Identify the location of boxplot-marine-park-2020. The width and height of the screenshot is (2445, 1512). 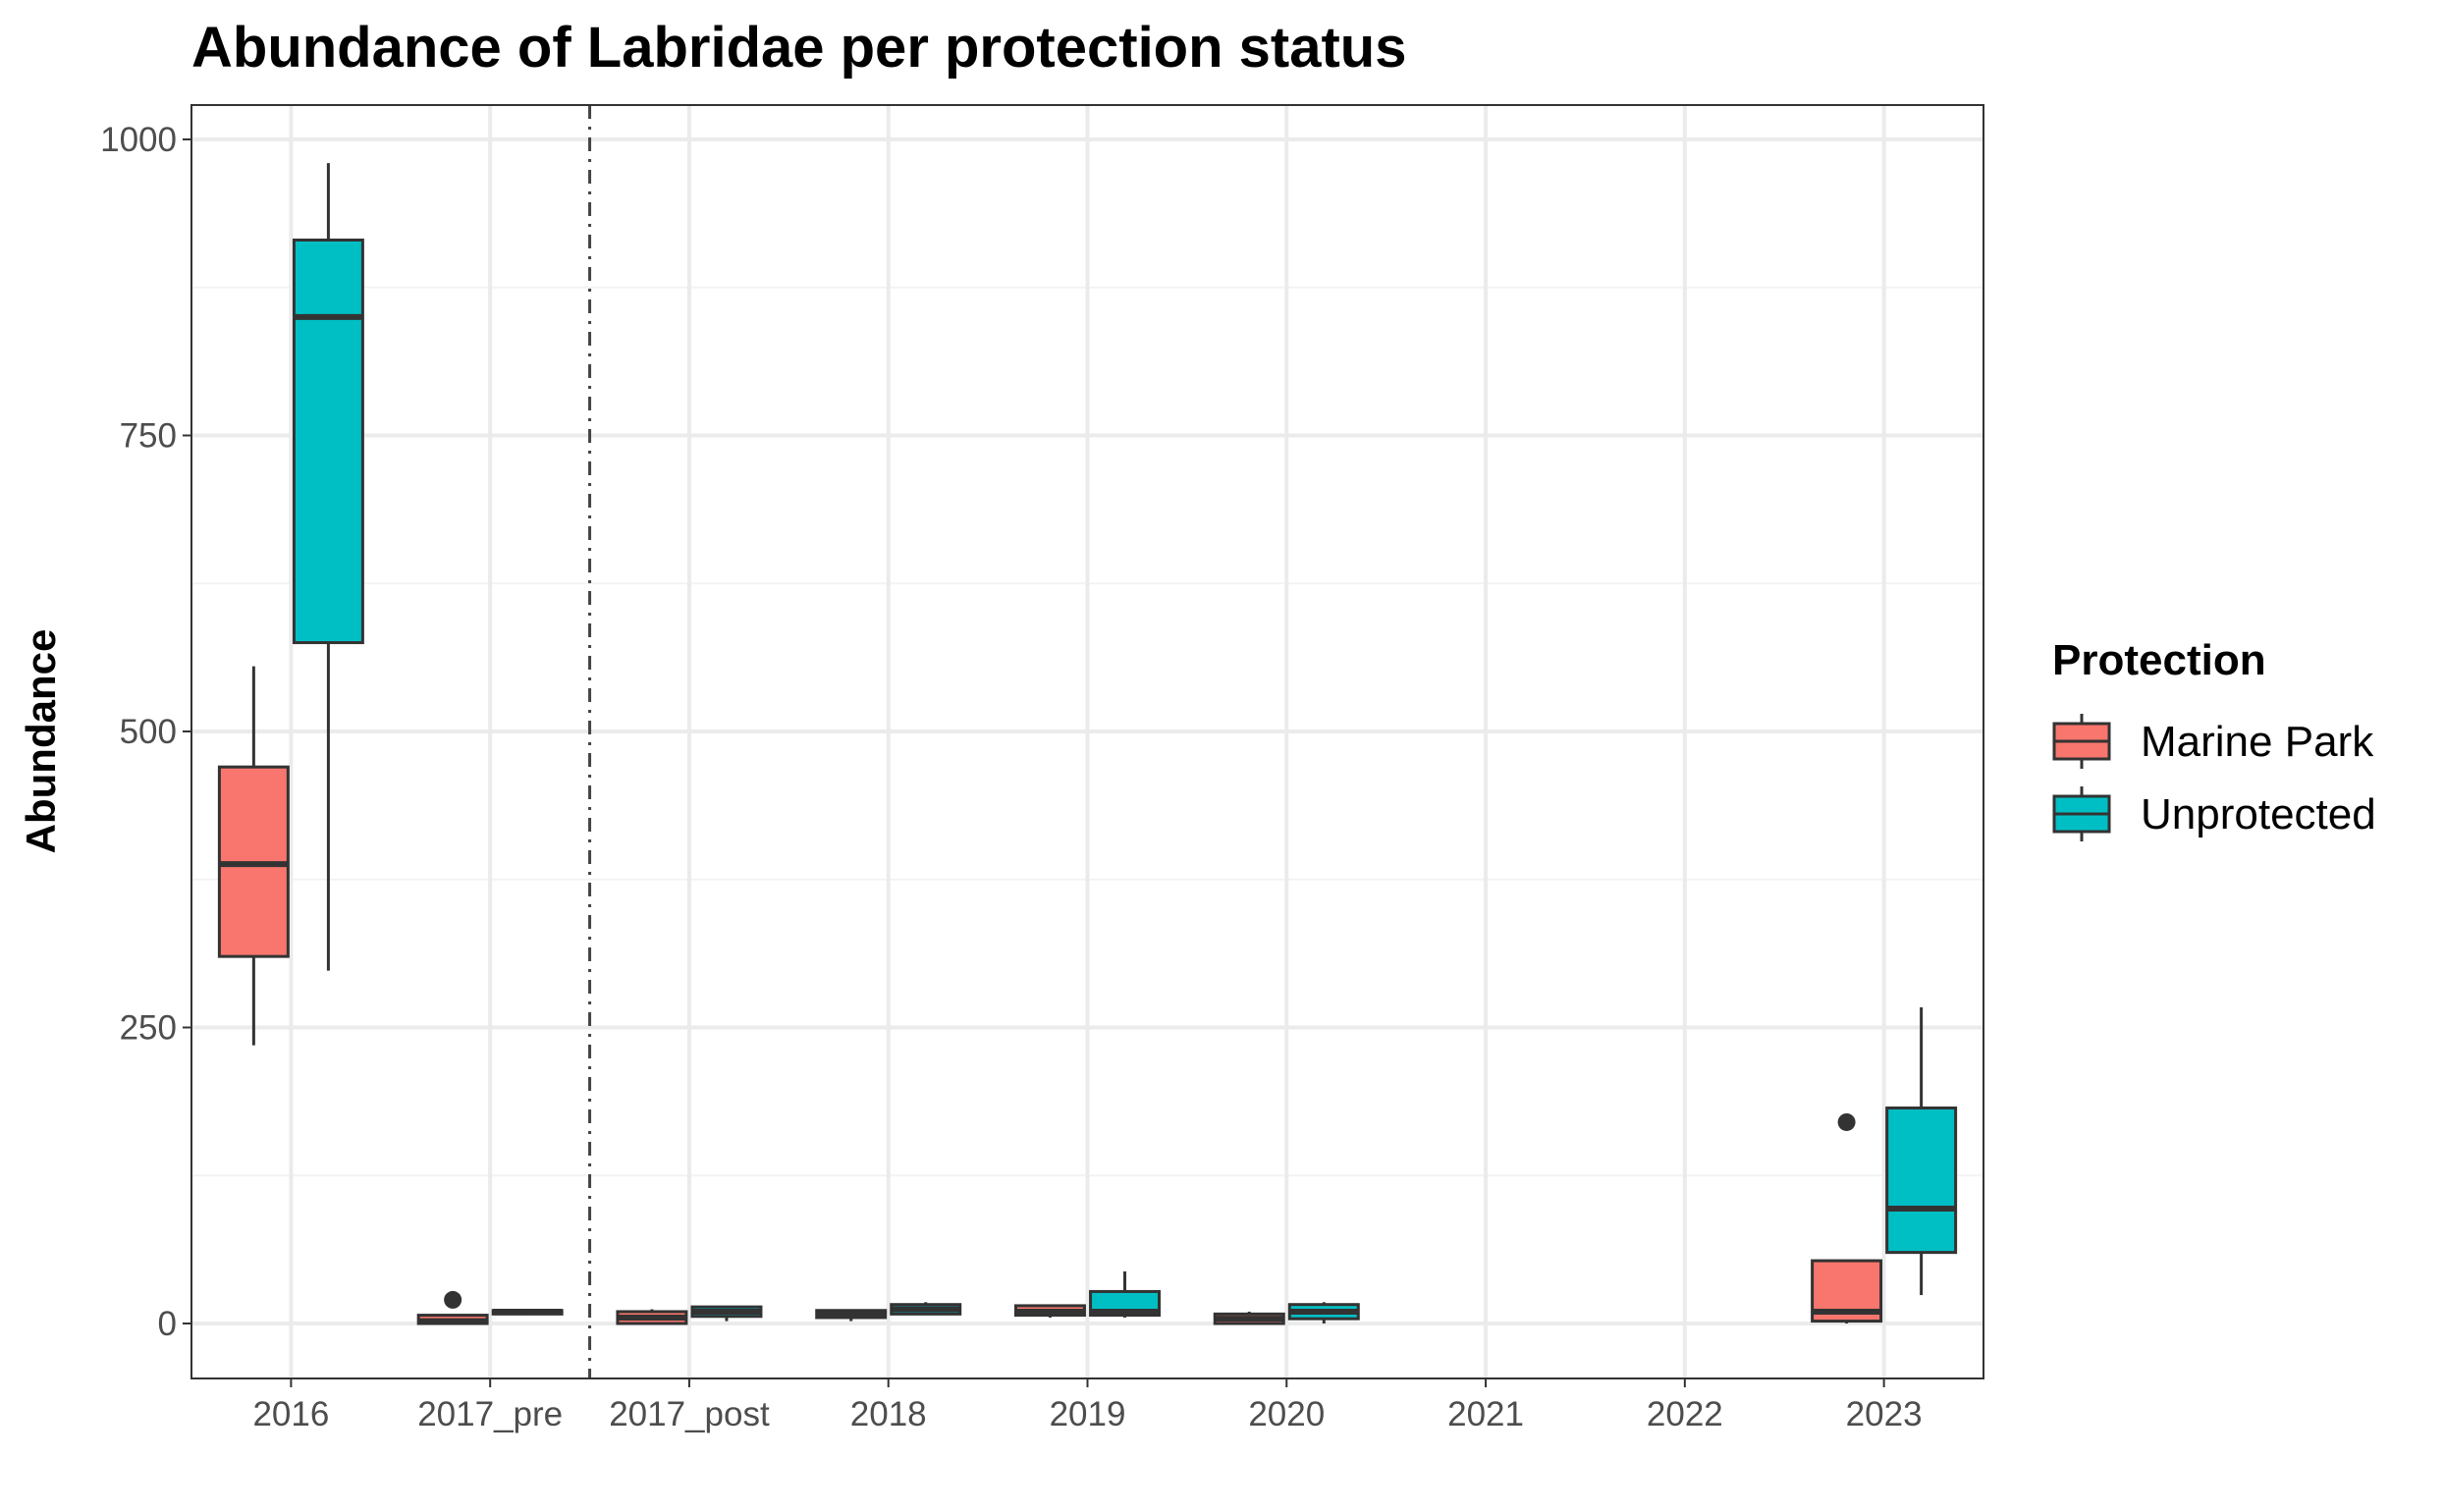
(1249, 1318).